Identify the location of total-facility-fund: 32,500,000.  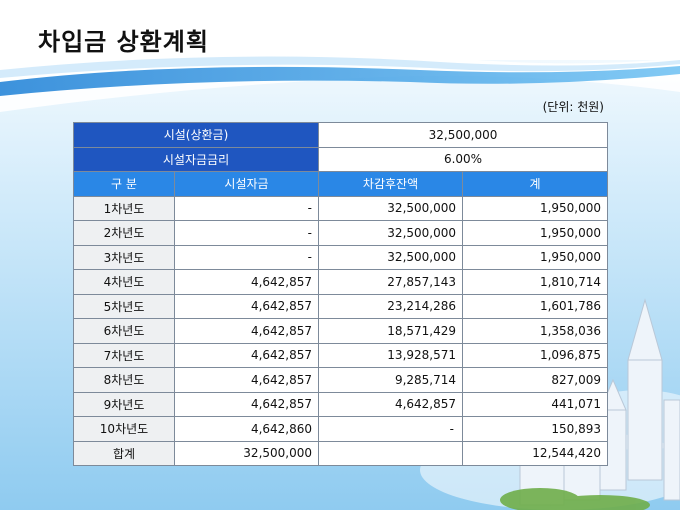
(246, 453).